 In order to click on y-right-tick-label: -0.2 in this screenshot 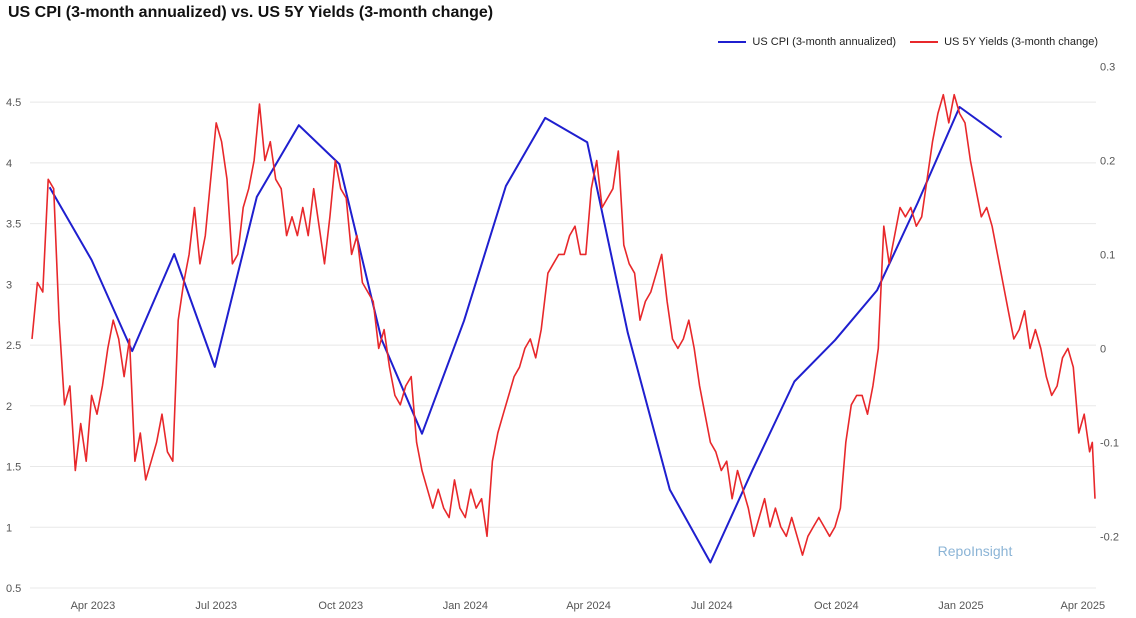, I will do `click(1109, 537)`.